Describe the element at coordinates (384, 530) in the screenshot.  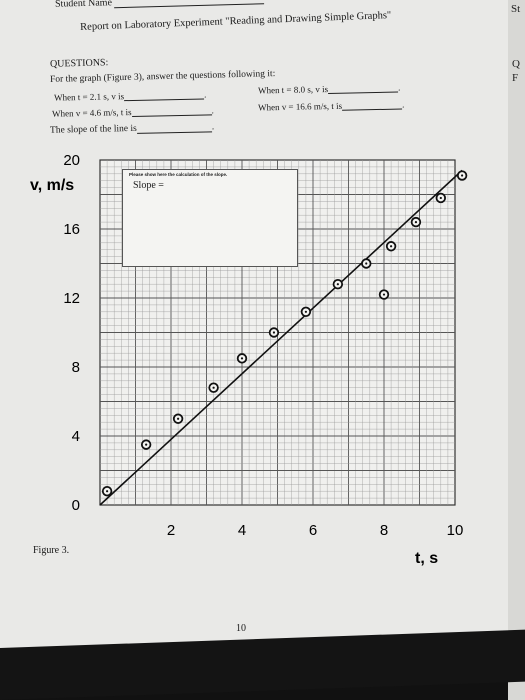
I see `x-tick-label: 8` at that location.